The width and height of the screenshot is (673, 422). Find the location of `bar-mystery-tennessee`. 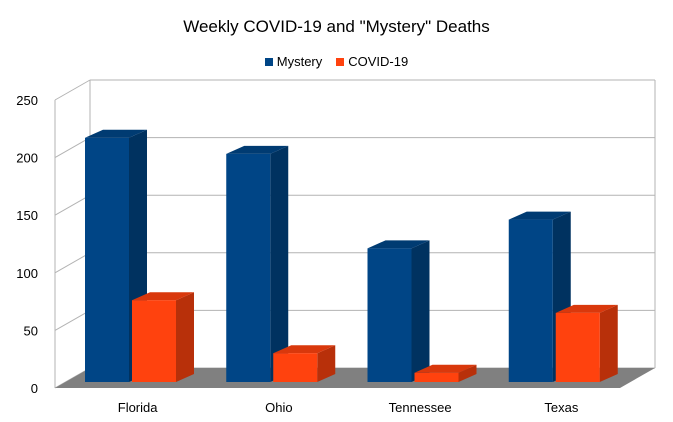

bar-mystery-tennessee is located at coordinates (389, 315).